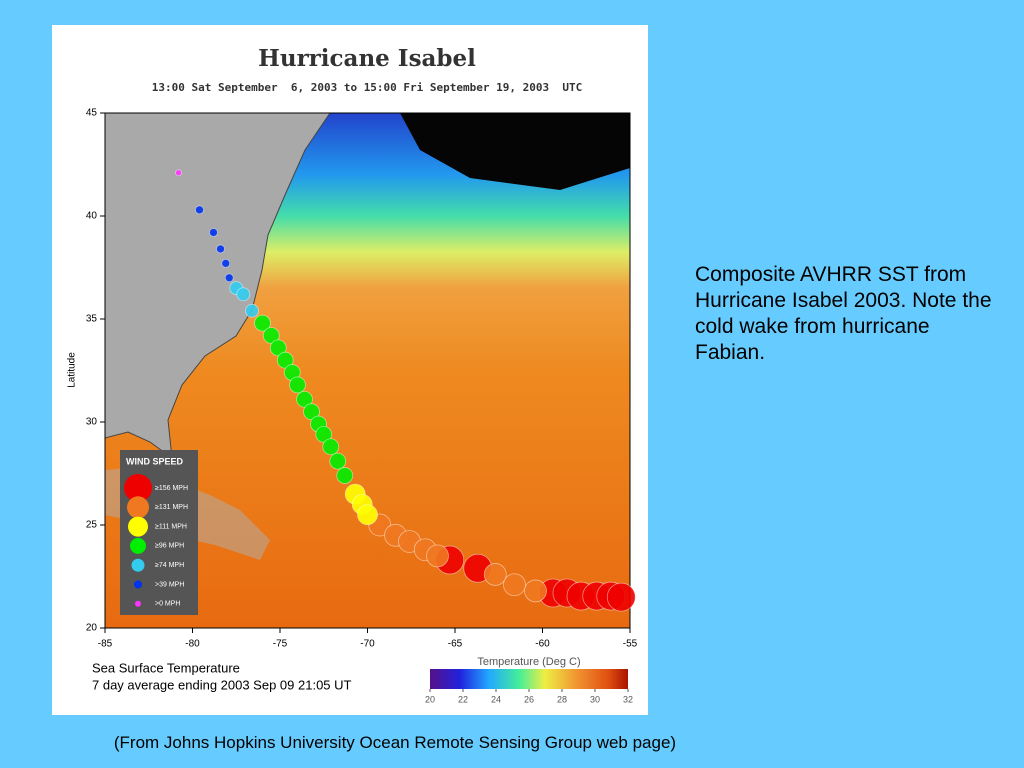 The width and height of the screenshot is (1024, 768). I want to click on colorbar-tick-label: 32, so click(628, 699).